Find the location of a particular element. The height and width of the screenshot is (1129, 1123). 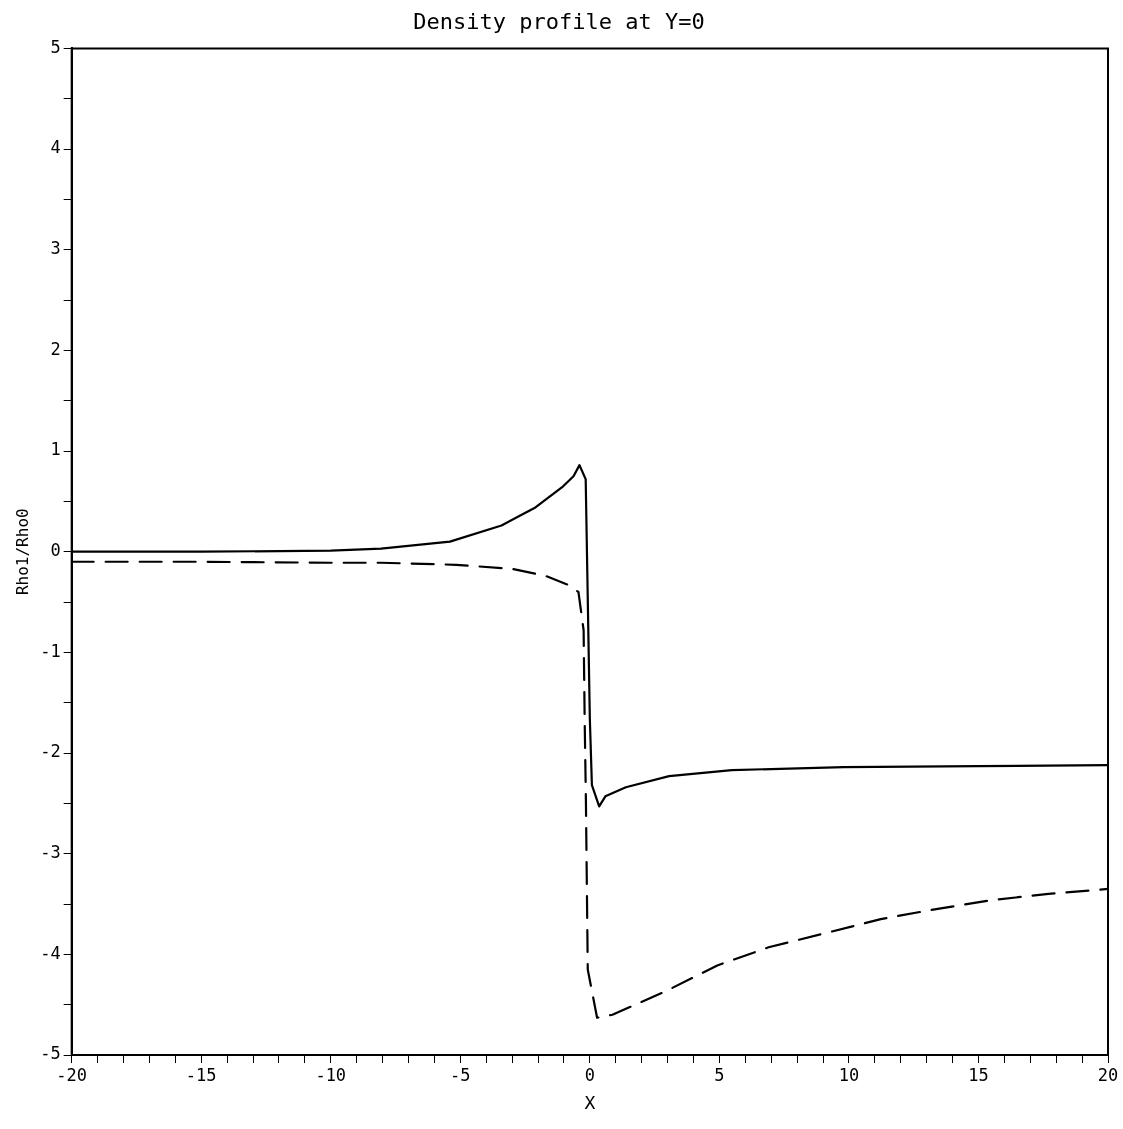

x-tick-label: 10 is located at coordinates (849, 1074).